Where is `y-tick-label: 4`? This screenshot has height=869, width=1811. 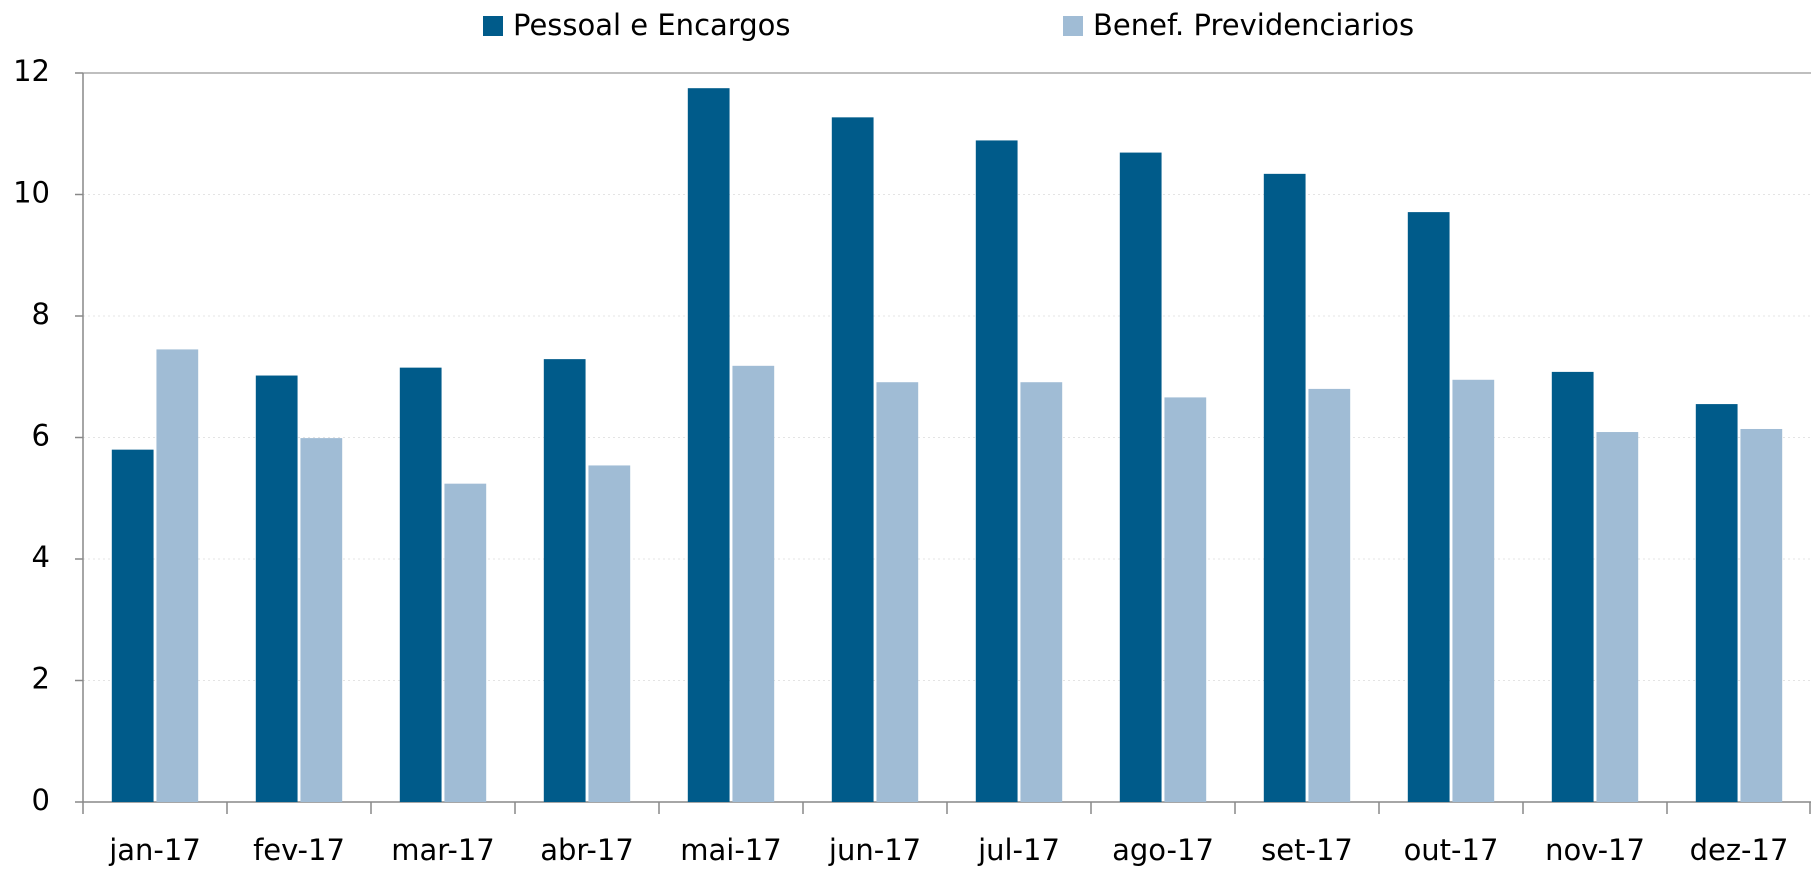 y-tick-label: 4 is located at coordinates (41, 557).